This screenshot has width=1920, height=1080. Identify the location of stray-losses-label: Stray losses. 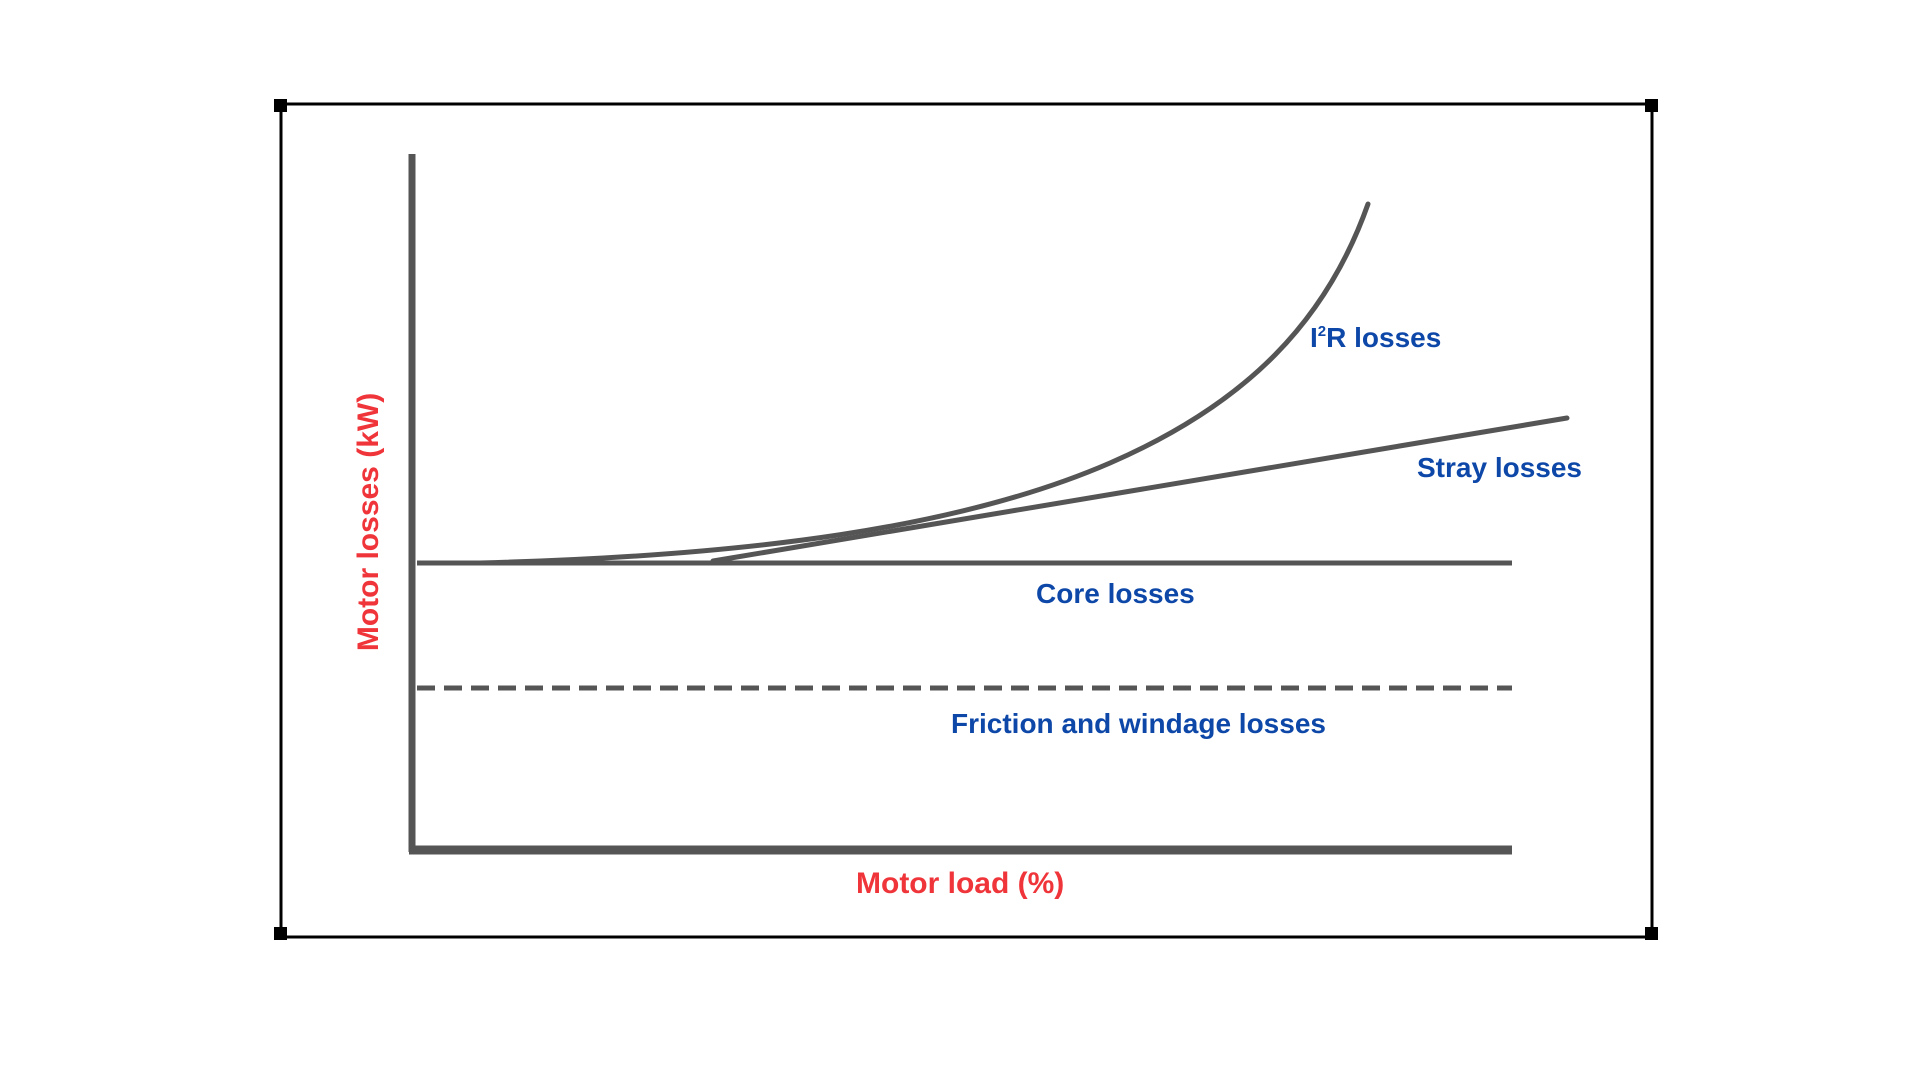
(1499, 467).